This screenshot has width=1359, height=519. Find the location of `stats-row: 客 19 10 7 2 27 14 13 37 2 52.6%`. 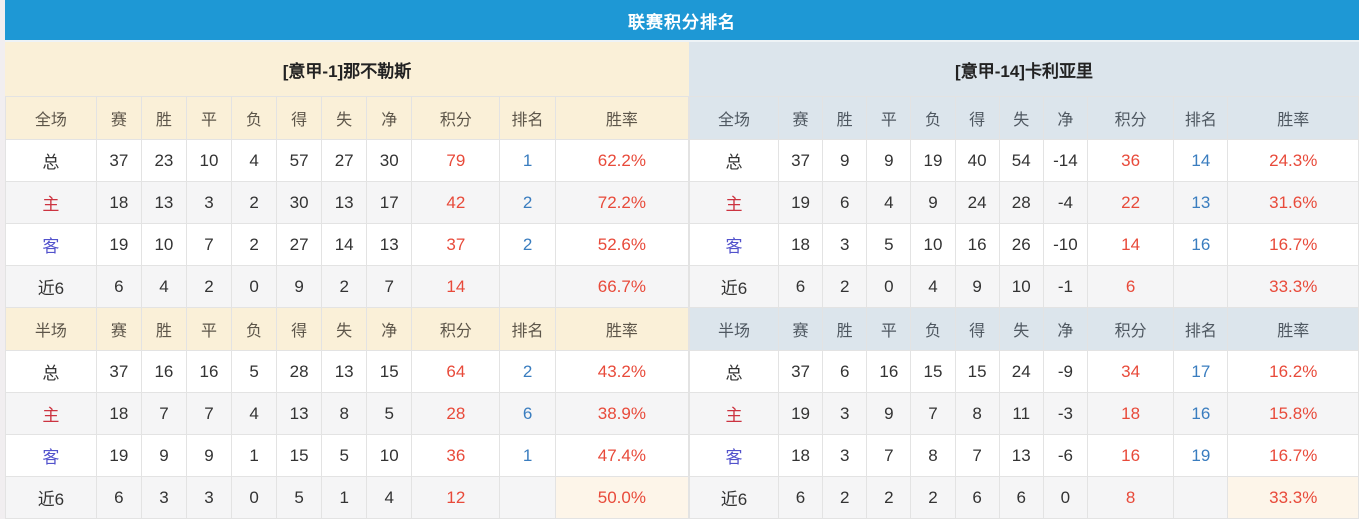

stats-row: 客 19 10 7 2 27 14 13 37 2 52.6% is located at coordinates (347, 244).